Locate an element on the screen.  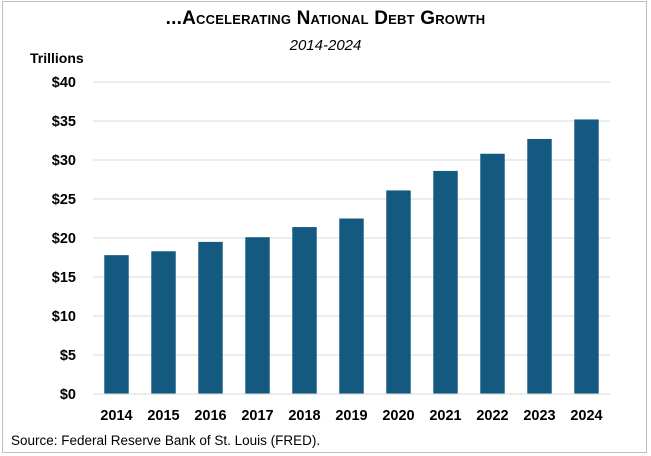
y-tick-label: $10 is located at coordinates (64, 317).